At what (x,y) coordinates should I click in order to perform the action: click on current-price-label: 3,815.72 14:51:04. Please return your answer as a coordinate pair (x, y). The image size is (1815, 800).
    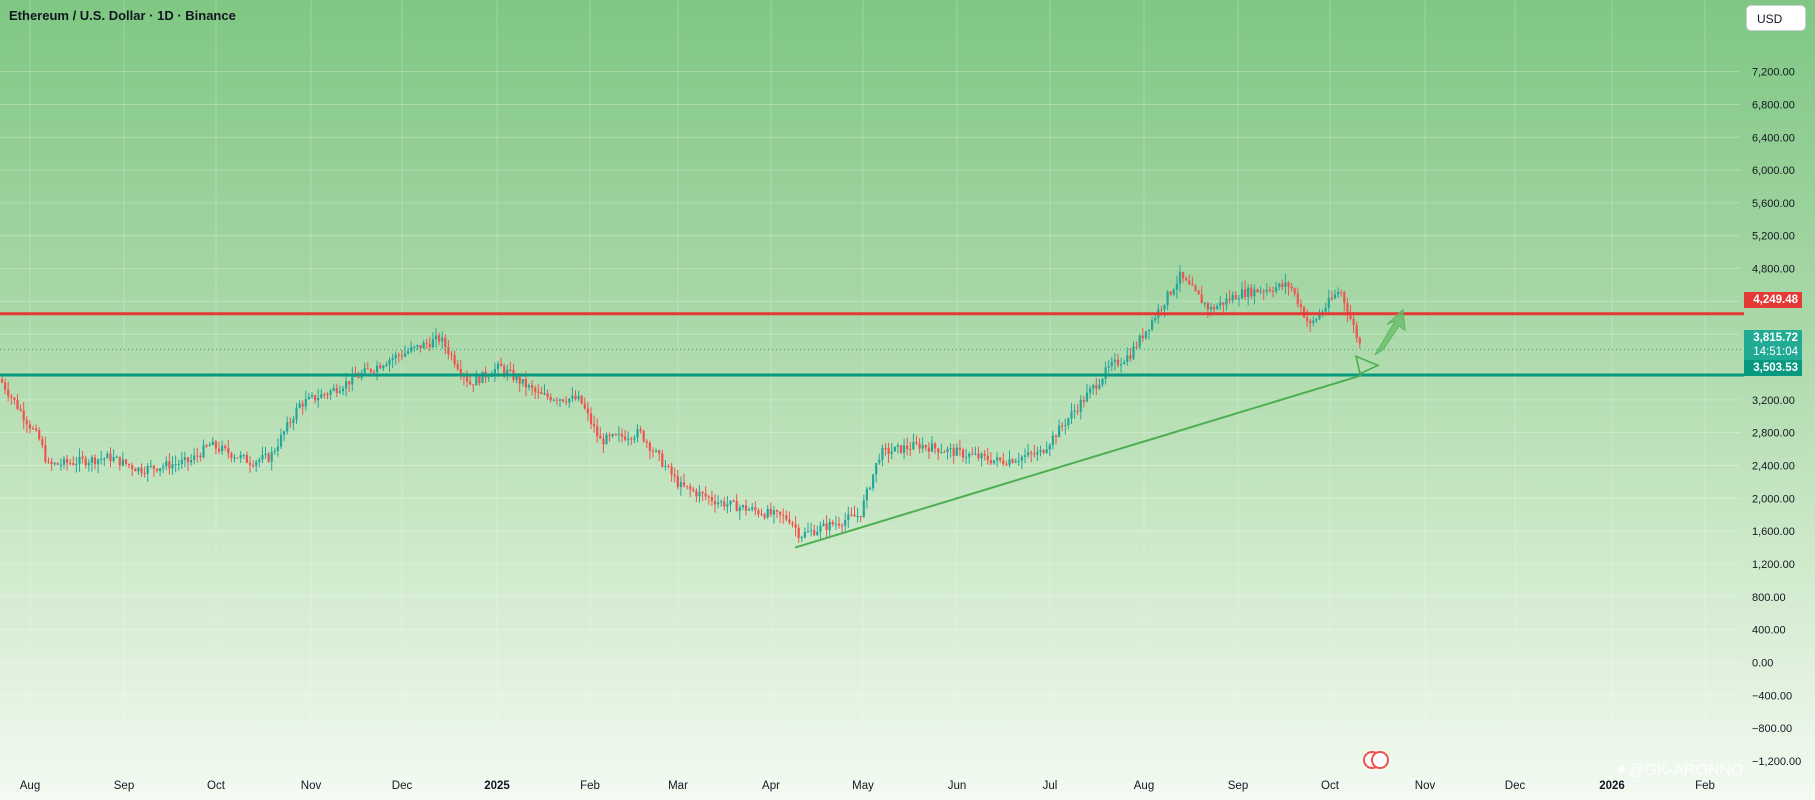
    Looking at the image, I should click on (1773, 345).